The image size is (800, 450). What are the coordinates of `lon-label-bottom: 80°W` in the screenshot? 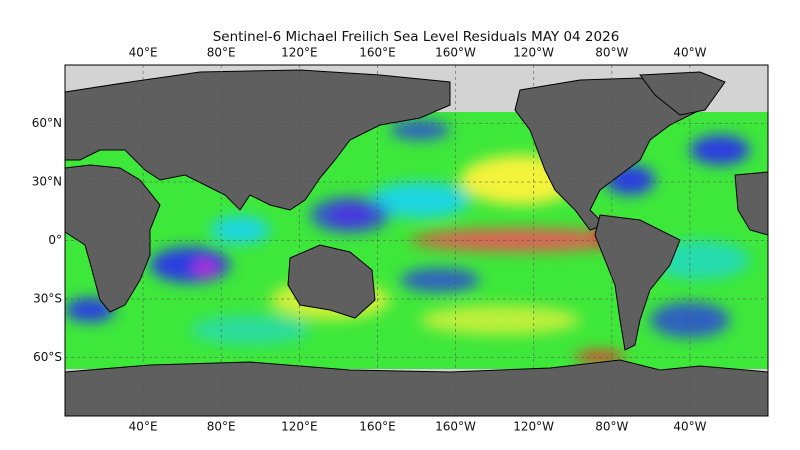 It's located at (611, 427).